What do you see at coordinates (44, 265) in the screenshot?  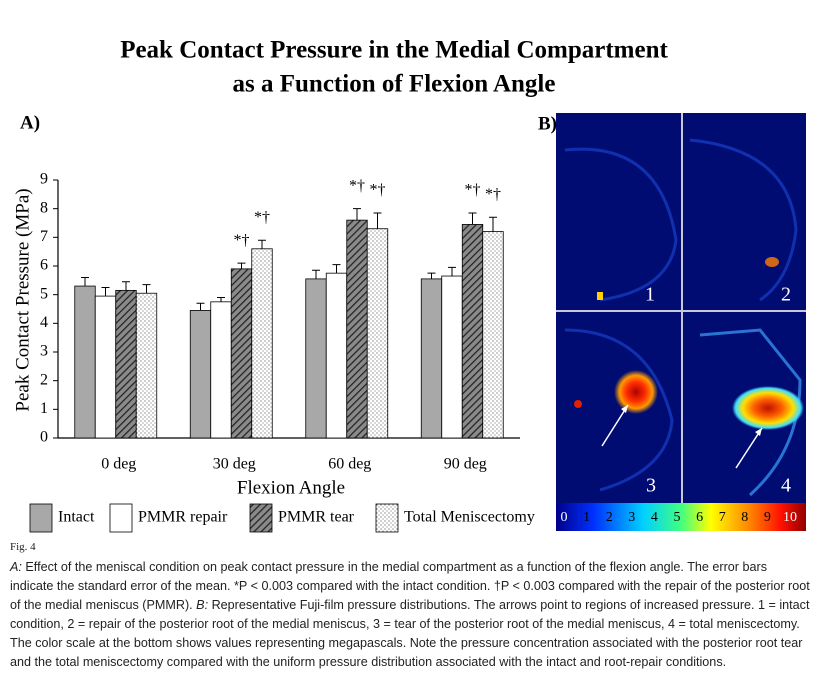 I see `y-tick-label: 6` at bounding box center [44, 265].